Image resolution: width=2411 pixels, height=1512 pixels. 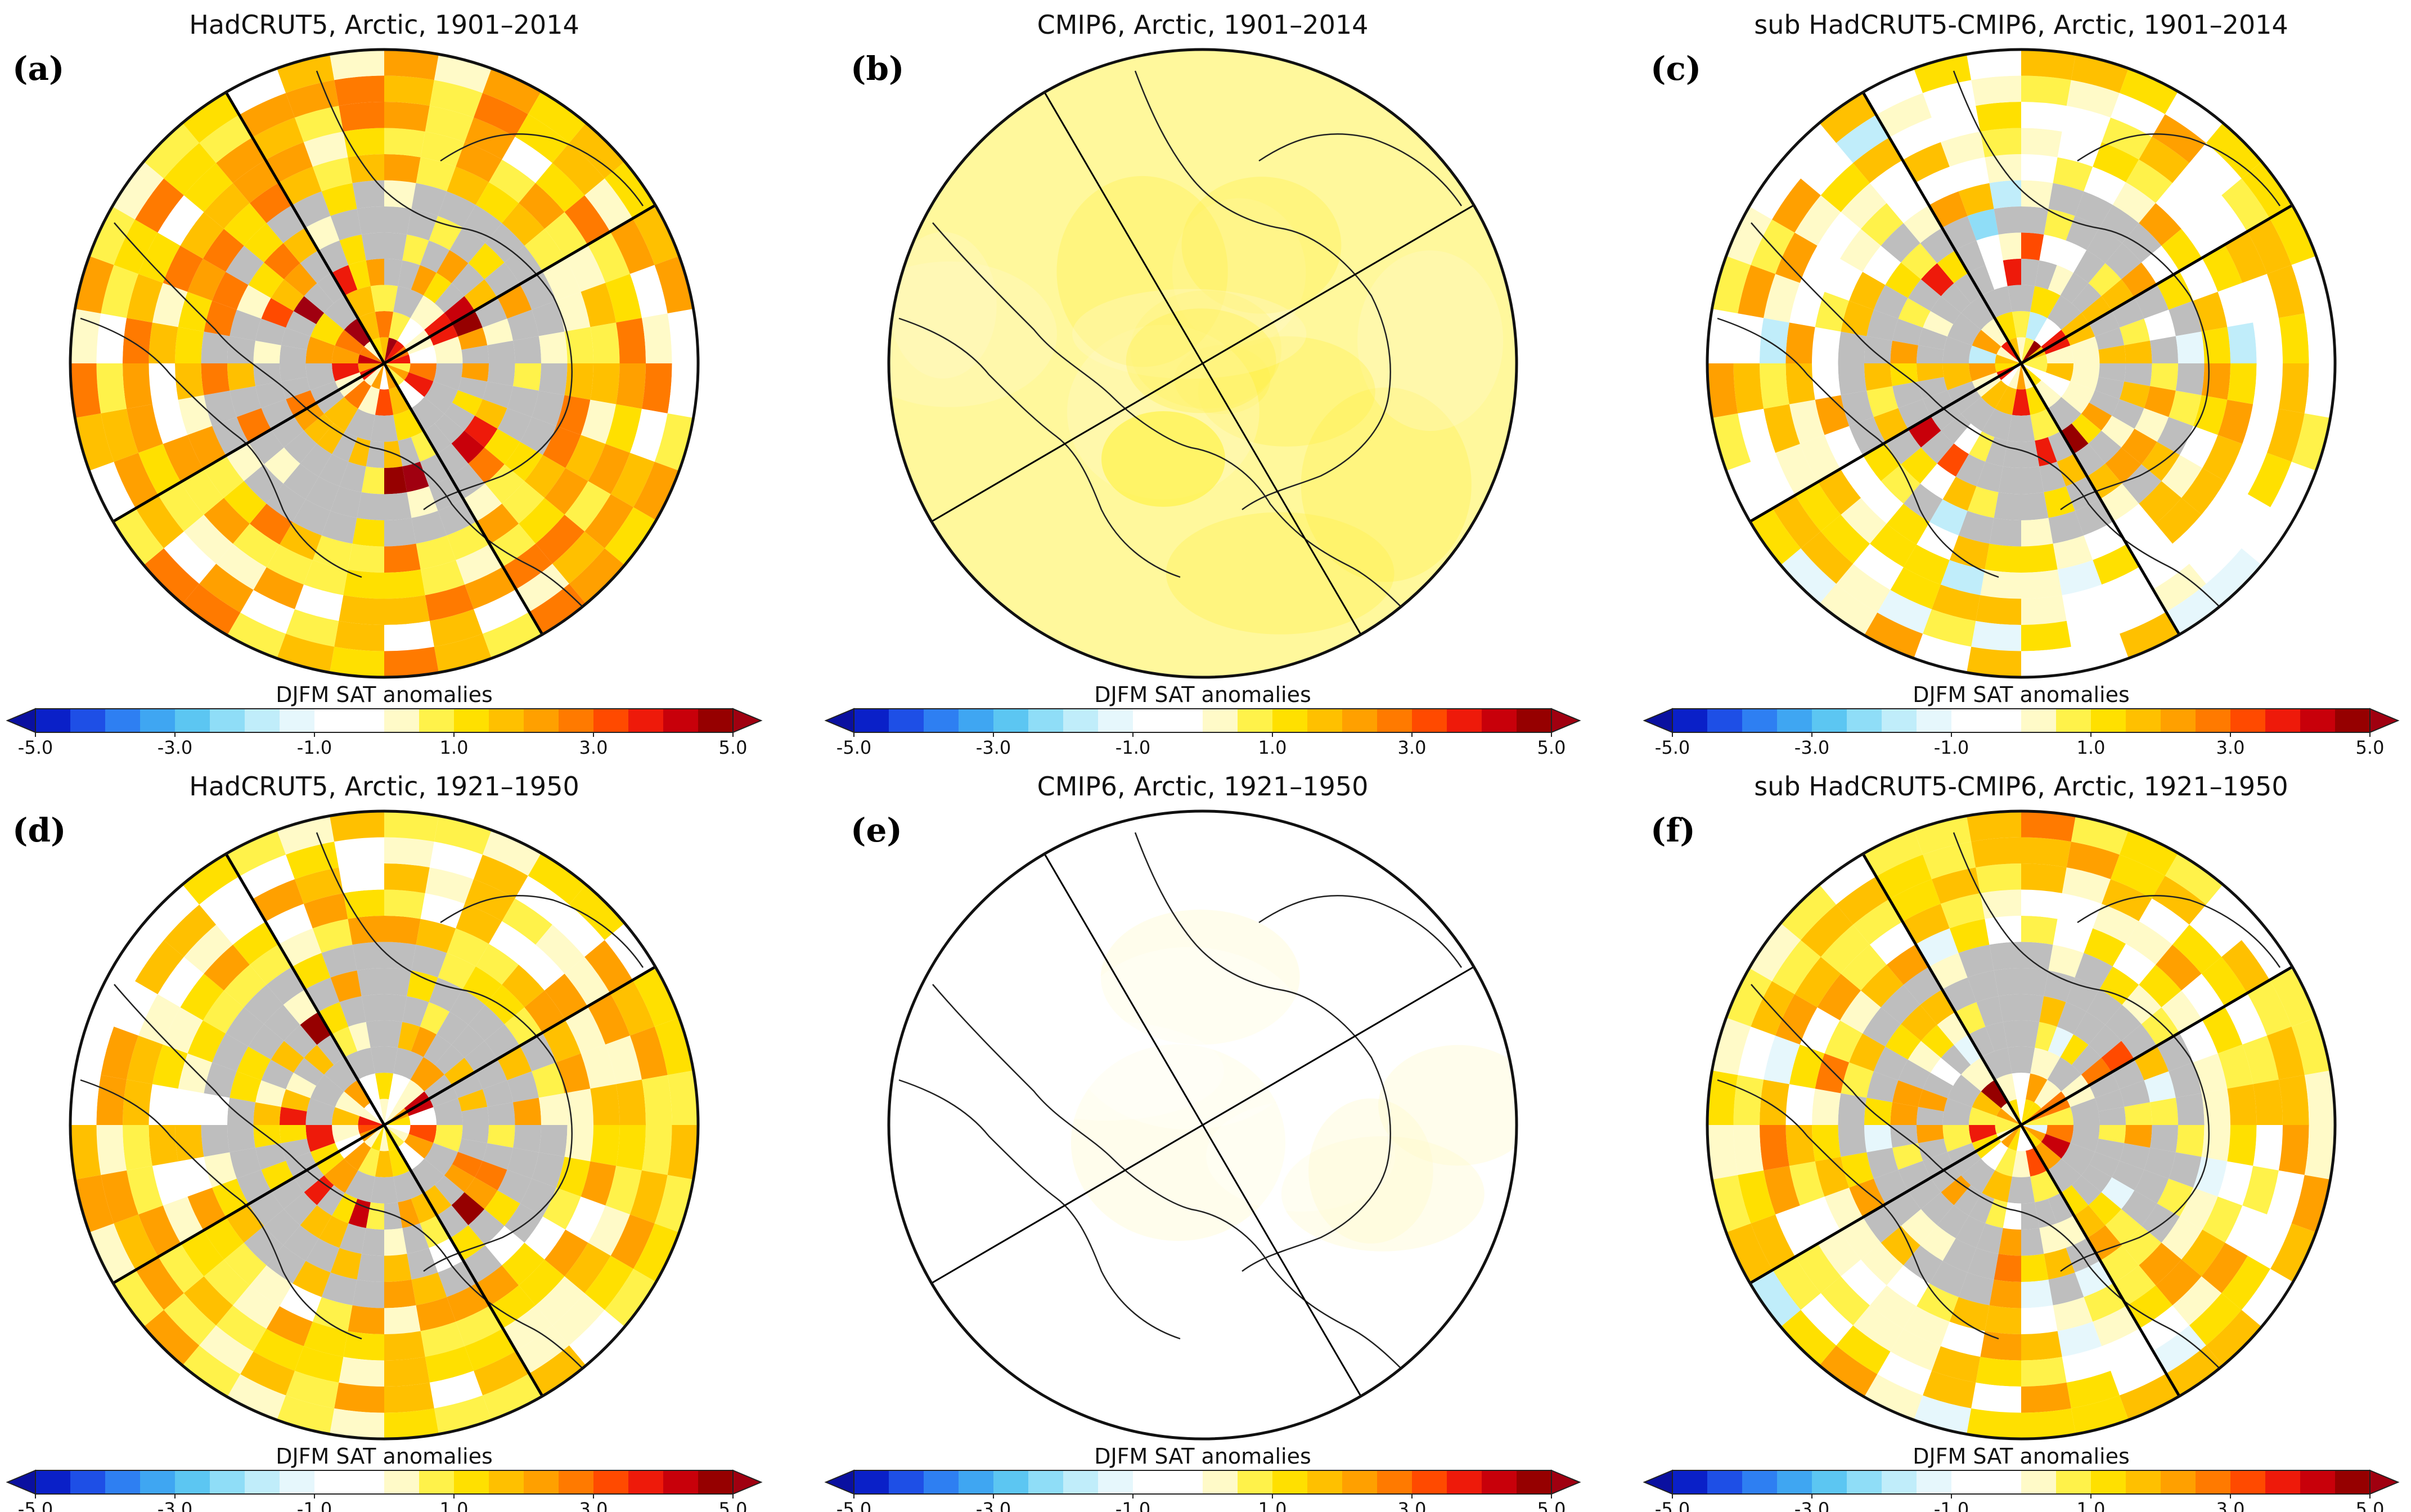 I want to click on colorbar-title: DJFM SAT anomalies, so click(x=2021, y=694).